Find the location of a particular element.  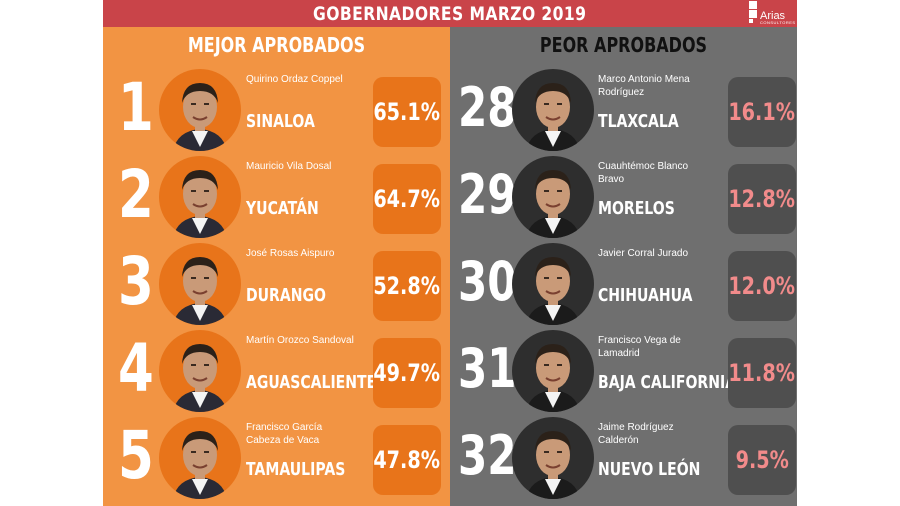

state-name: SINALOA is located at coordinates (280, 121).